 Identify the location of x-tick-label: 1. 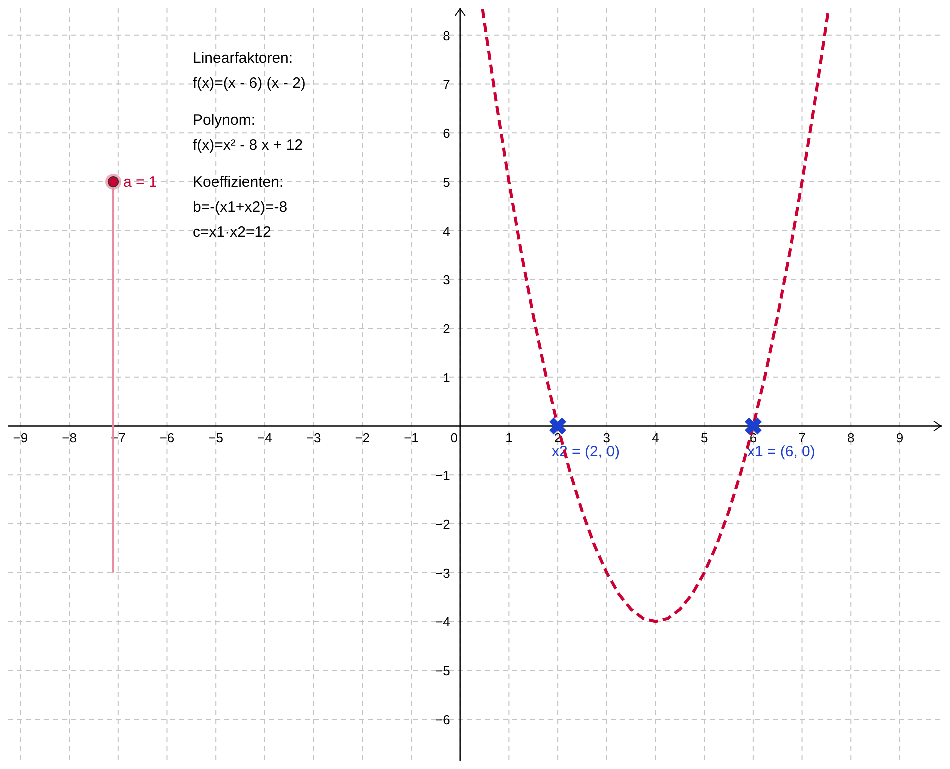
(509, 438).